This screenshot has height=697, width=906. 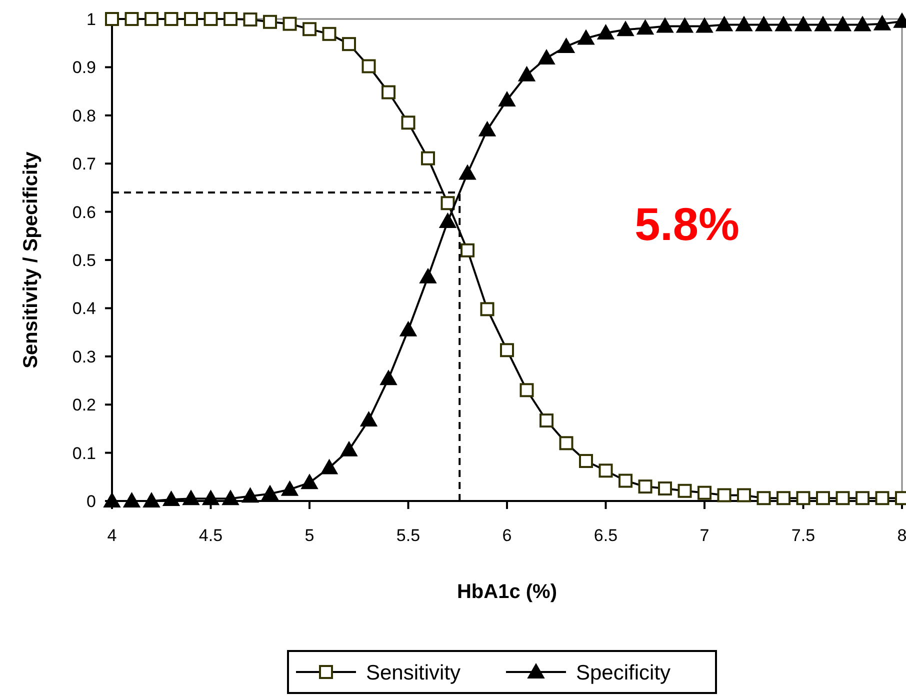 I want to click on x-tick-label: 4, so click(x=112, y=535).